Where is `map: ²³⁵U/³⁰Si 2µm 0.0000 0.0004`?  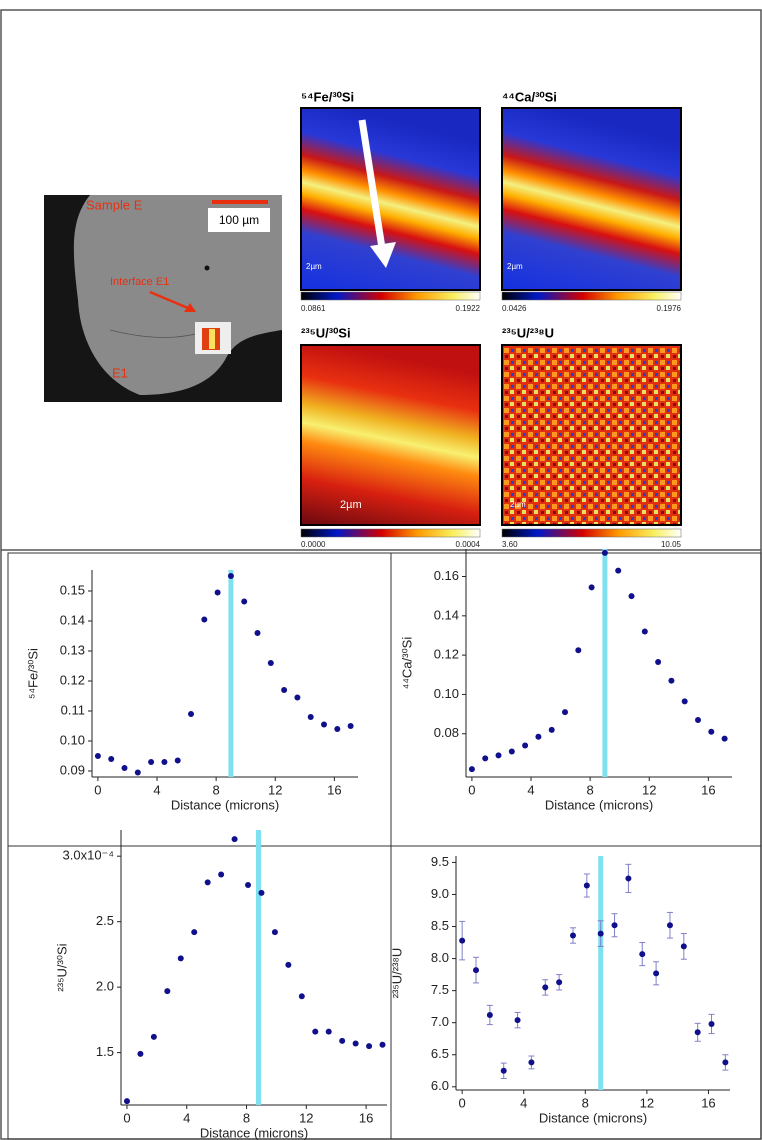
map: ²³⁵U/³⁰Si 2µm 0.0000 0.0004 is located at coordinates (390, 437).